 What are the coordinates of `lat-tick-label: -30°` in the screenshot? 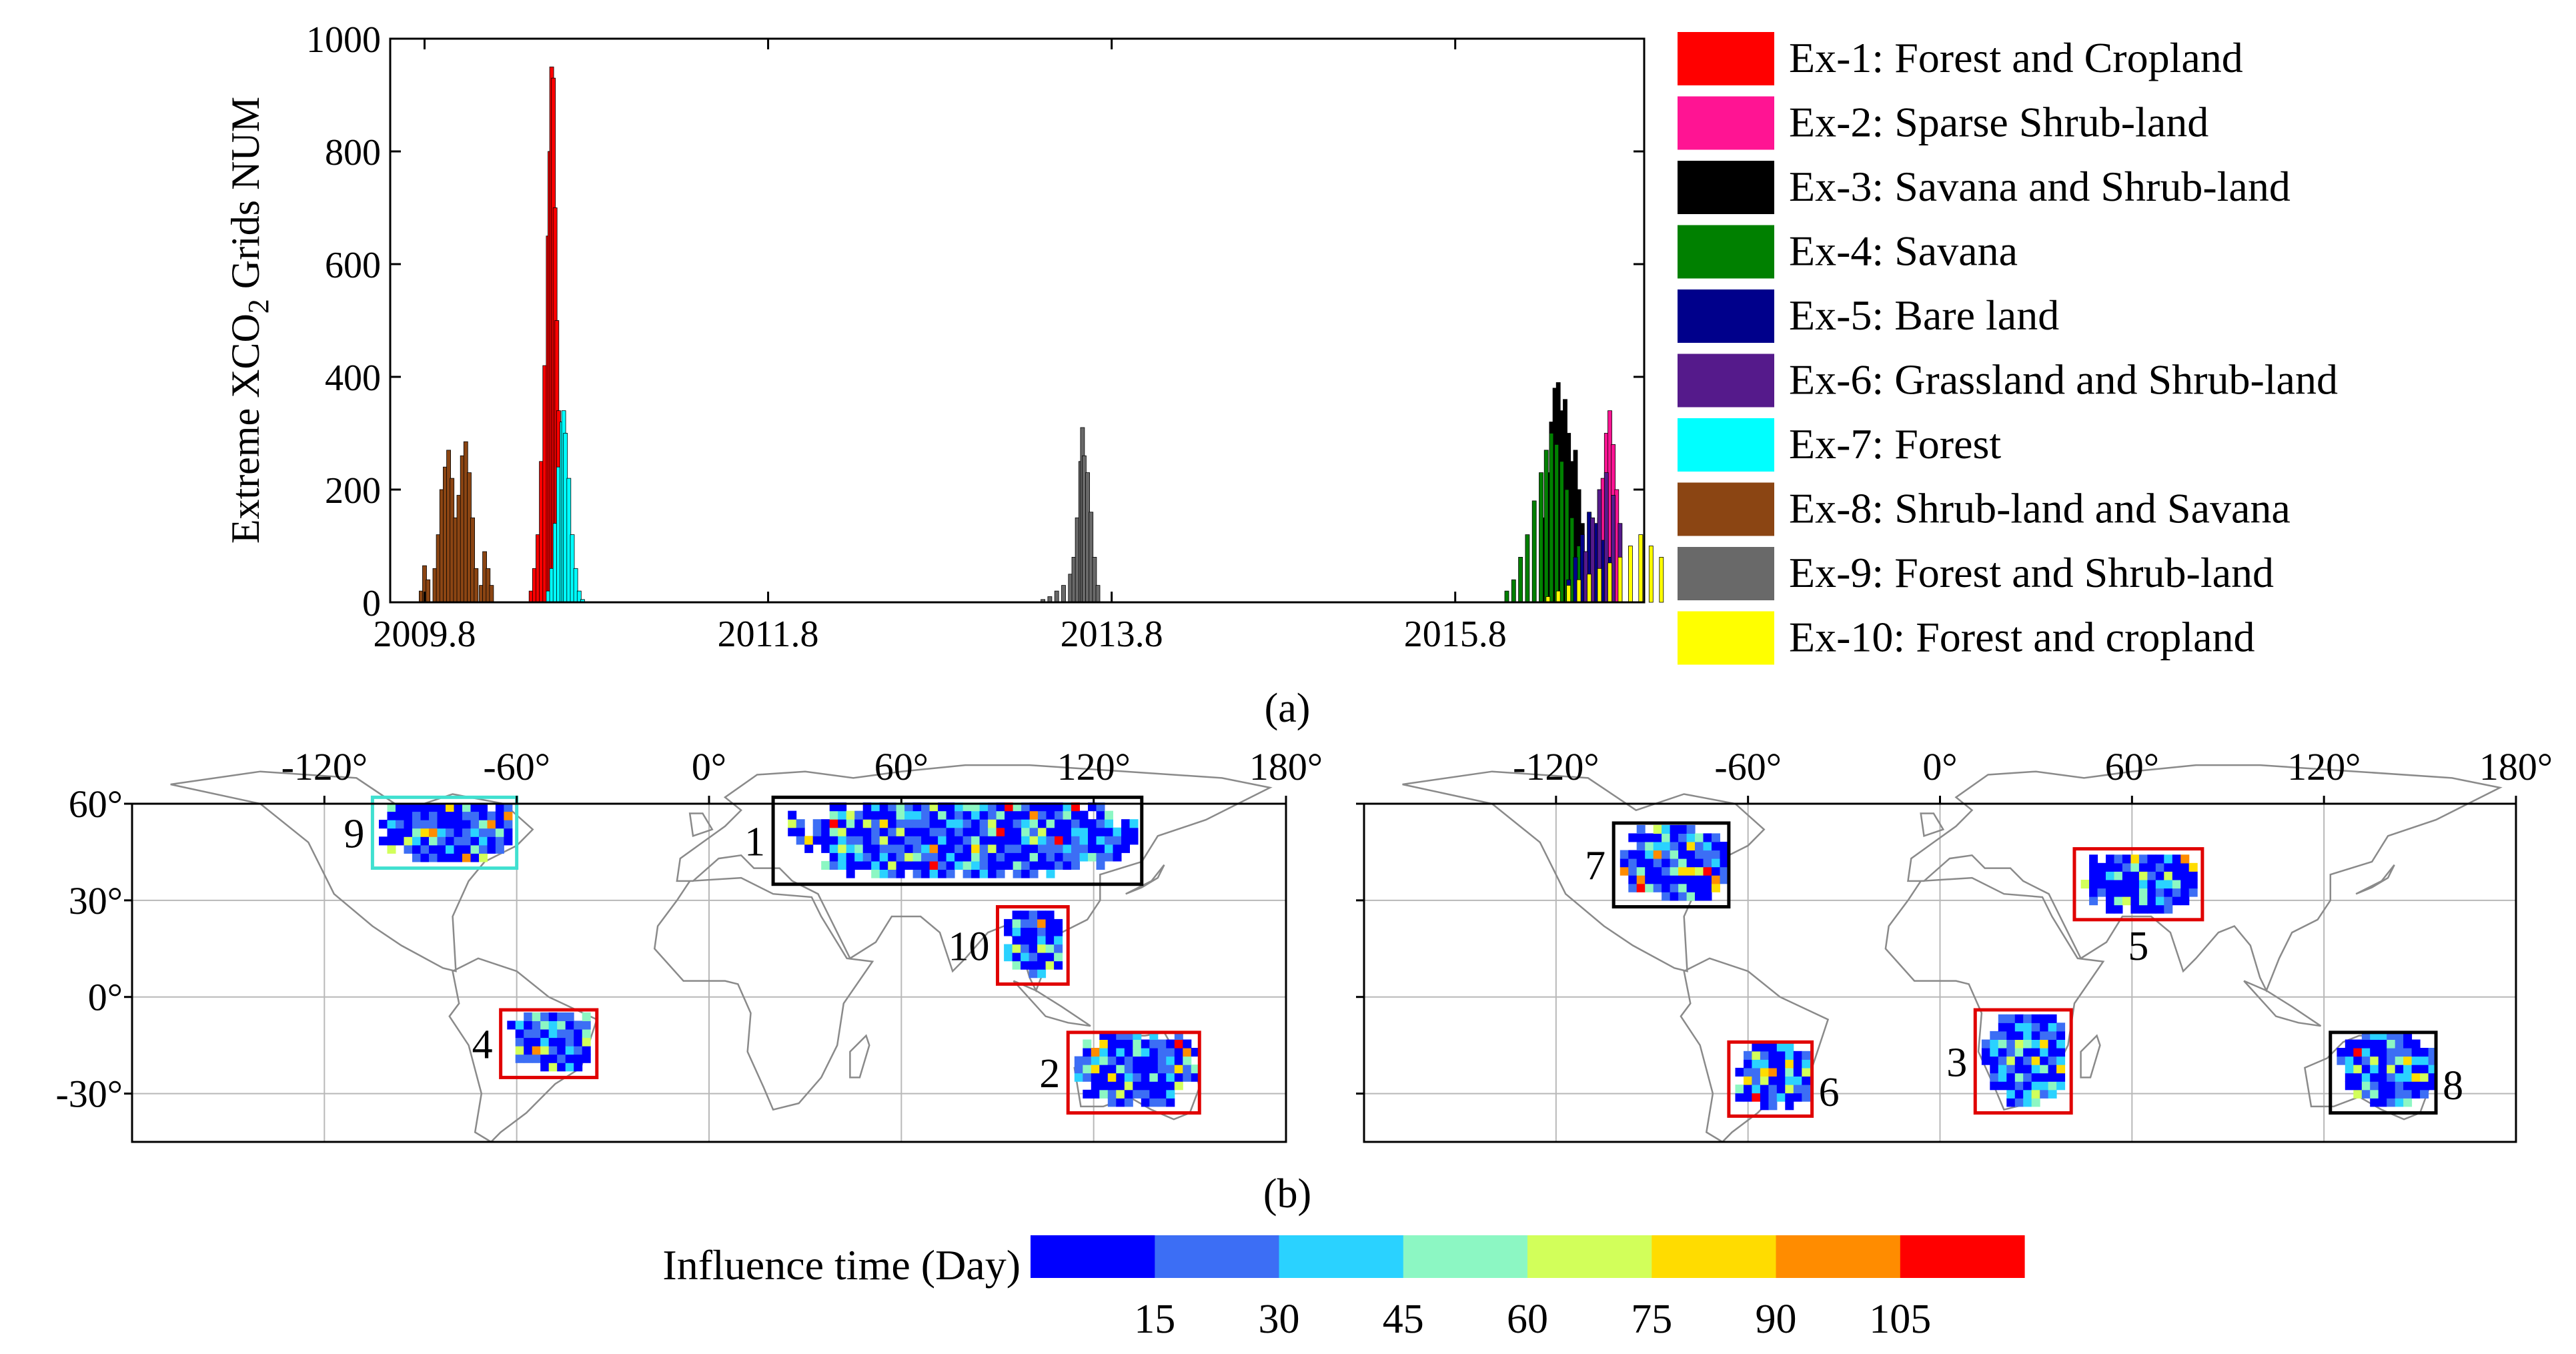 It's located at (89, 1094).